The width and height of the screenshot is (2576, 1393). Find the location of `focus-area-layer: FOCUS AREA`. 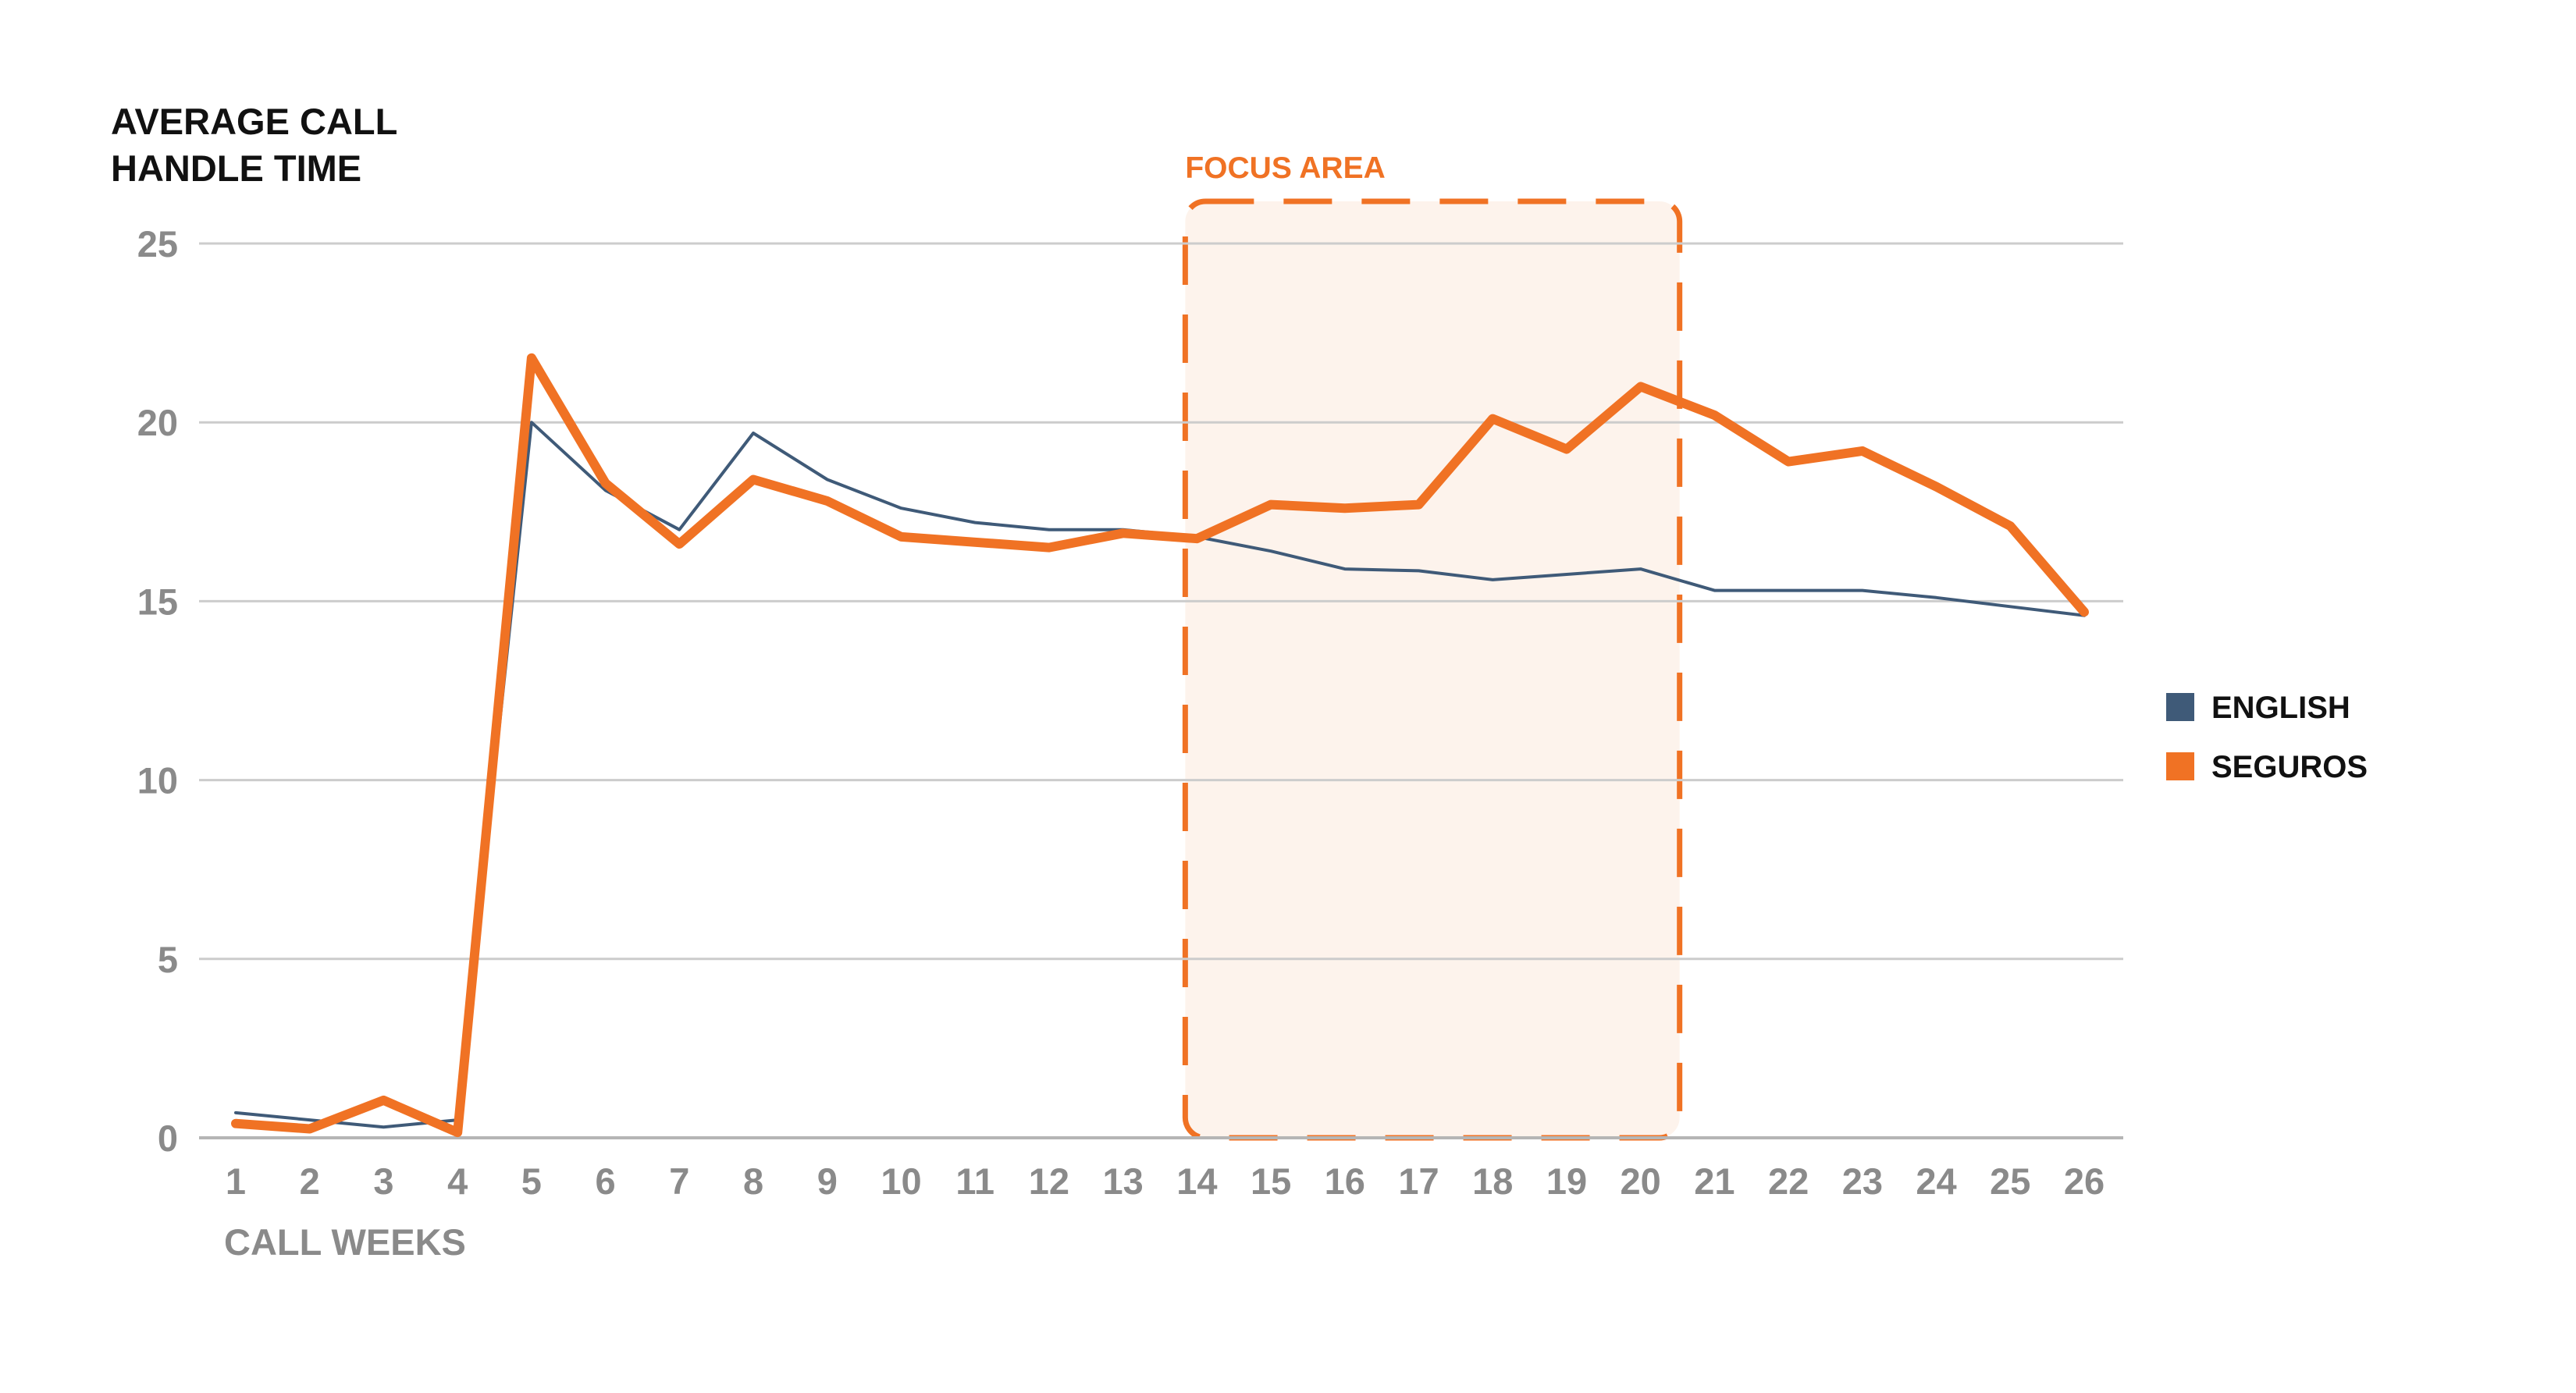

focus-area-layer: FOCUS AREA is located at coordinates (1432, 646).